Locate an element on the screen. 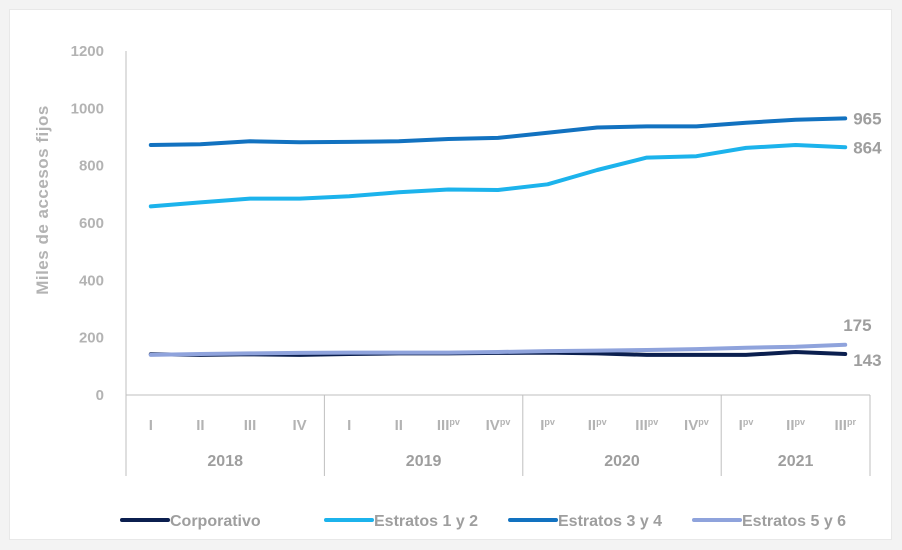 This screenshot has height=550, width=902. data-label: 965 is located at coordinates (867, 118).